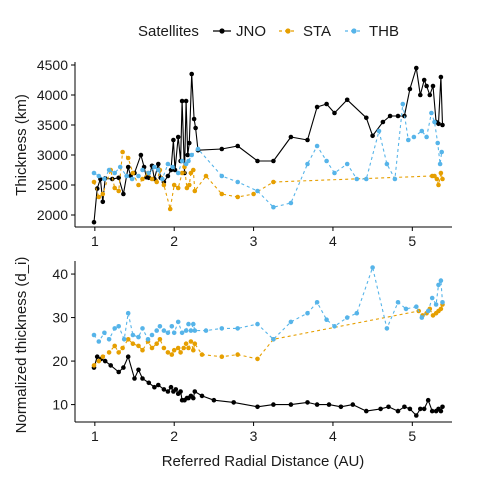 The height and width of the screenshot is (480, 480). Describe the element at coordinates (95, 241) in the screenshot. I see `x-tick-label: 1` at that location.